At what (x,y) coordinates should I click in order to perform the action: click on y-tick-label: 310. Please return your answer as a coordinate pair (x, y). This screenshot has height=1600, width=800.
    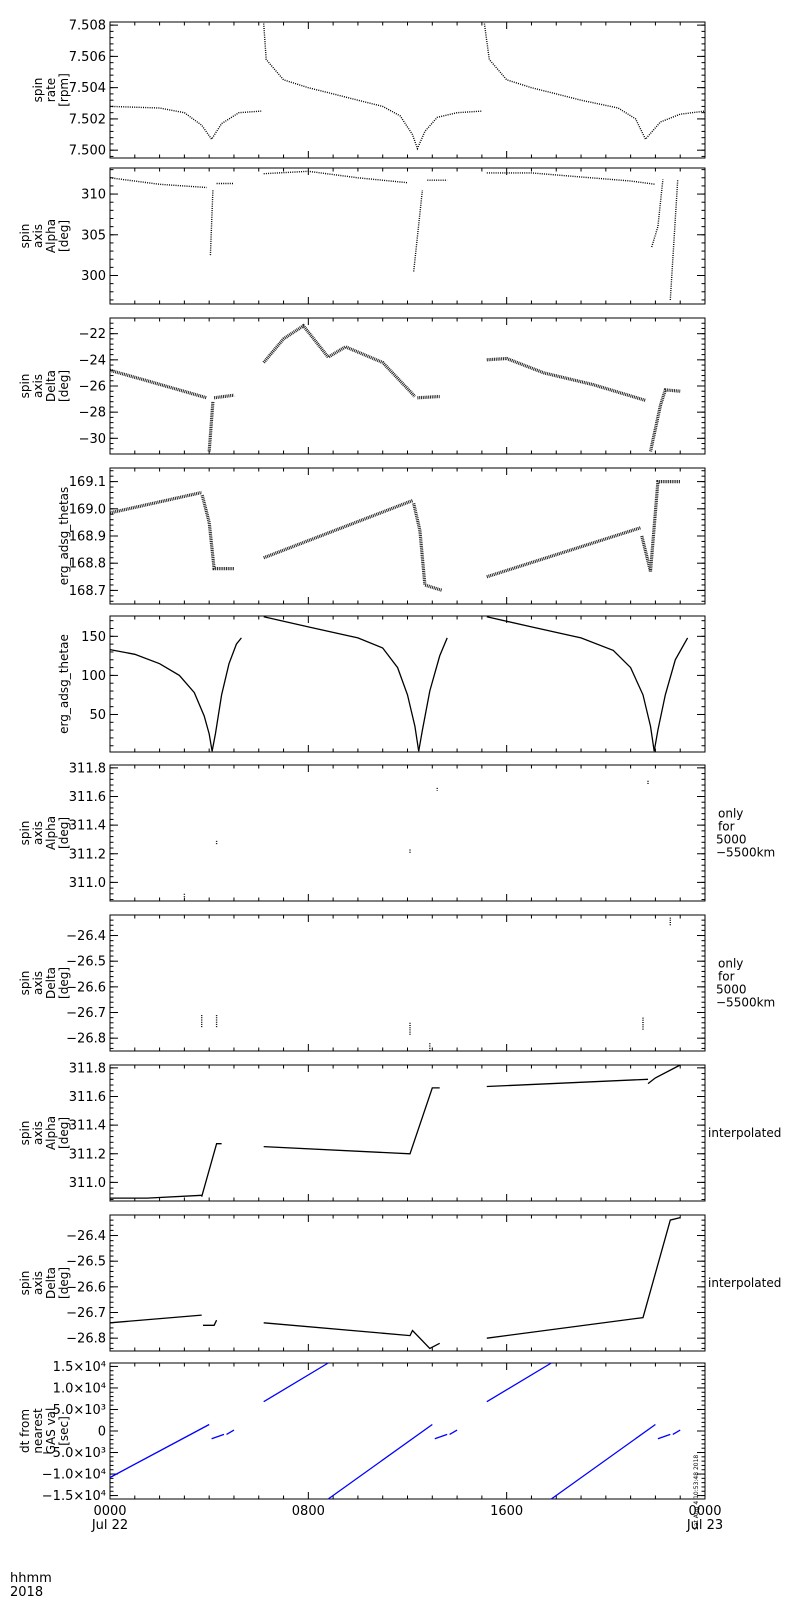
    Looking at the image, I should click on (93, 195).